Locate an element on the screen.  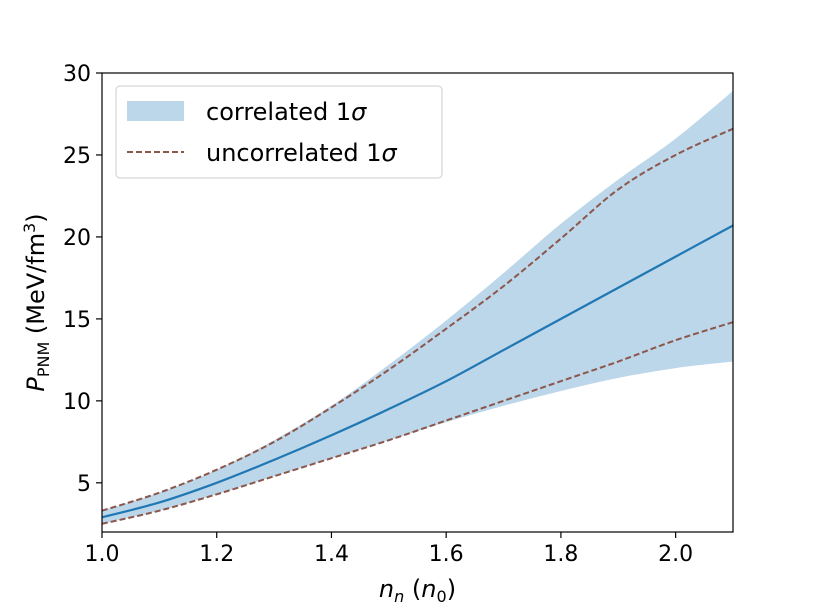
legend: correlated 1σ uncorrelated 1σ is located at coordinates (279, 132).